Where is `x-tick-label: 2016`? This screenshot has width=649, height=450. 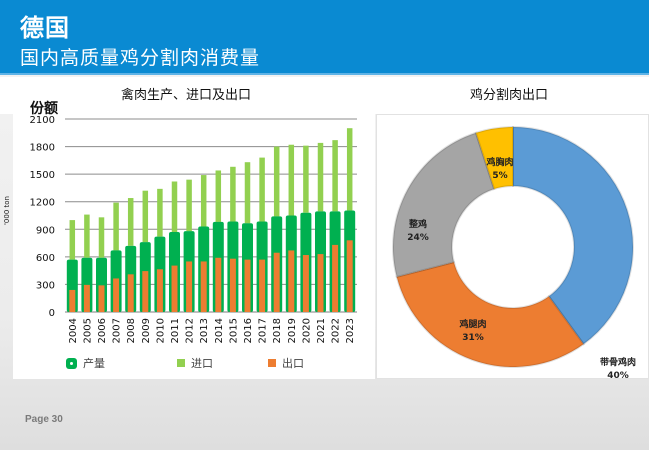
x-tick-label: 2016 is located at coordinates (248, 330).